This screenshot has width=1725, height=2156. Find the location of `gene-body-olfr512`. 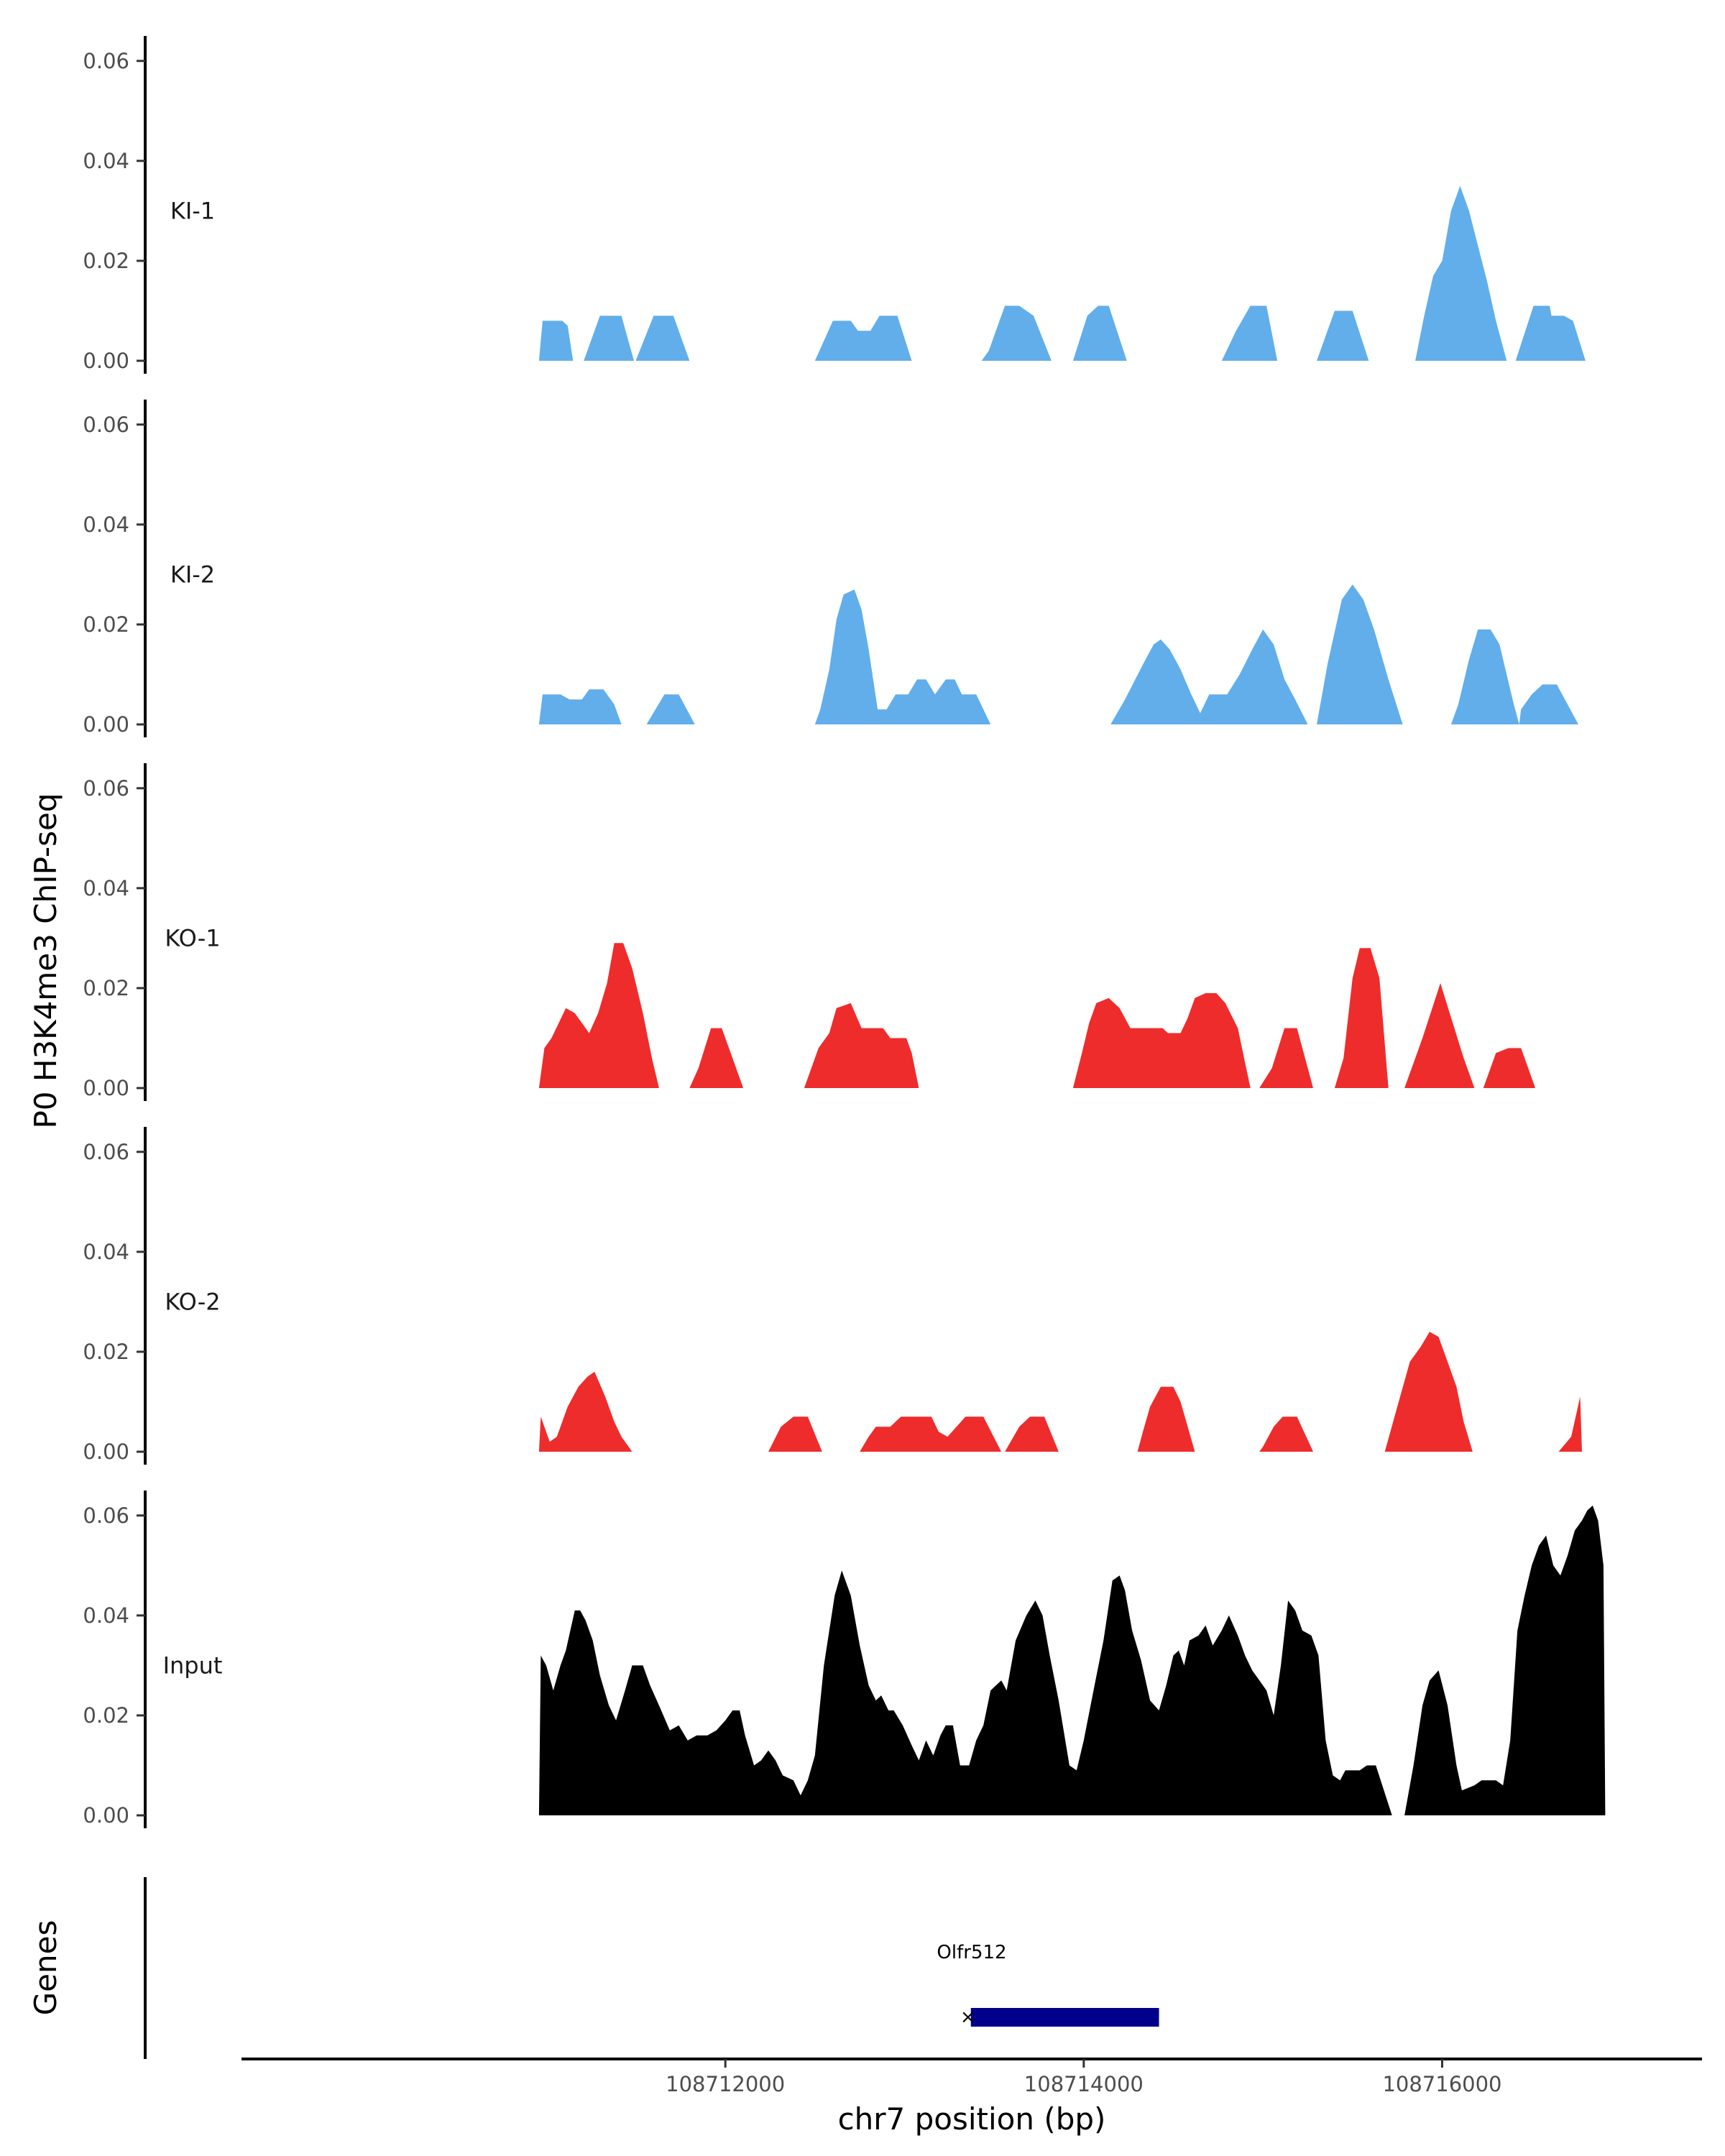

gene-body-olfr512 is located at coordinates (1064, 2018).